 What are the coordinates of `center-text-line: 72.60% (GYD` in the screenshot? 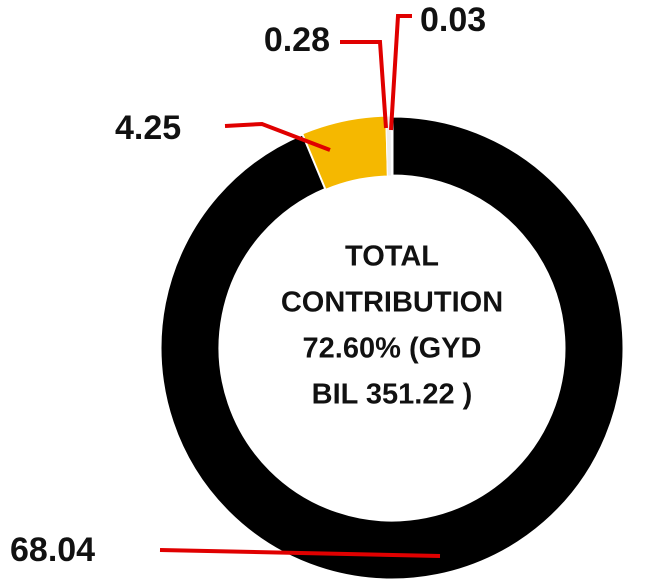 It's located at (392, 349).